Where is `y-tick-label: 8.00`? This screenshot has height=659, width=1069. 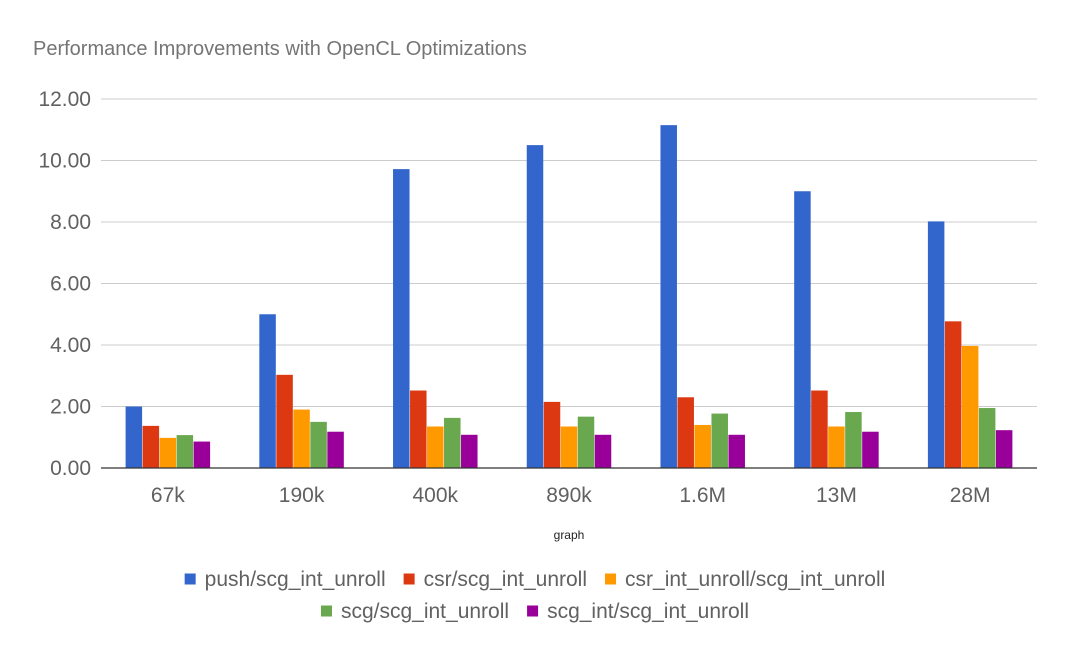
y-tick-label: 8.00 is located at coordinates (70, 222).